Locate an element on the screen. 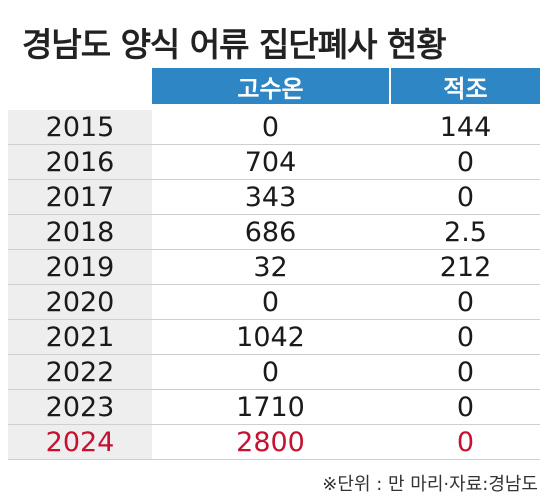 This screenshot has width=548, height=504. year-cell: 2018 is located at coordinates (80, 232).